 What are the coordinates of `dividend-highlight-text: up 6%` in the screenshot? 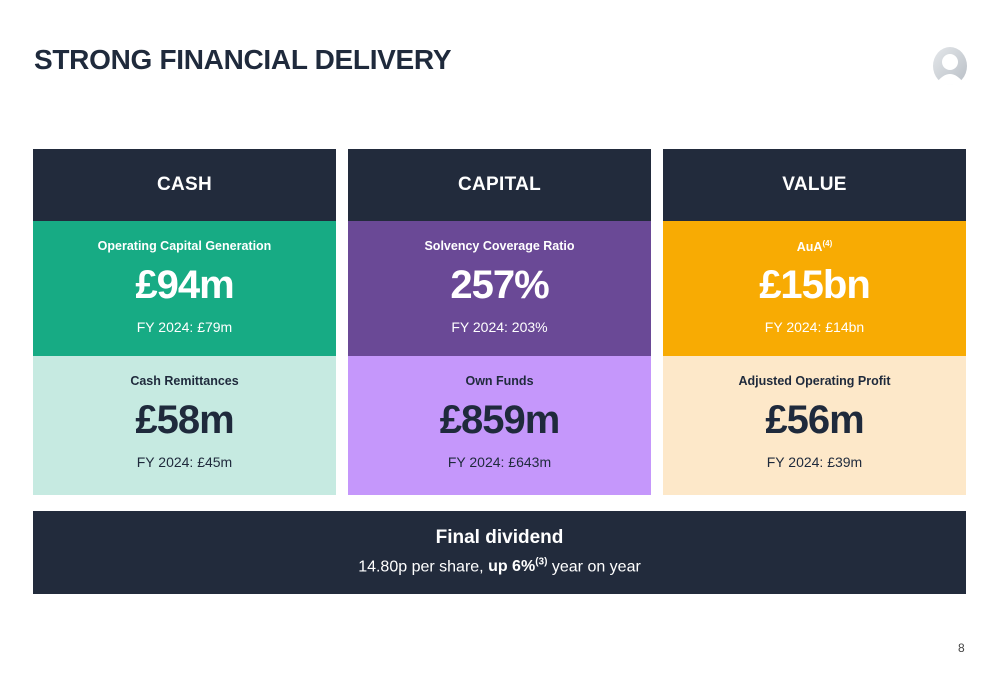 It's located at (512, 567).